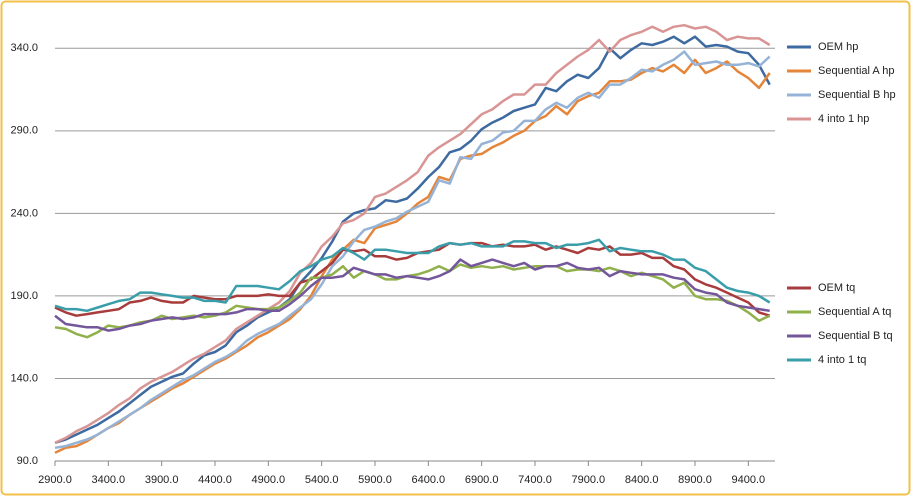 The height and width of the screenshot is (496, 911). I want to click on y-tick-label: 190.0, so click(24, 296).